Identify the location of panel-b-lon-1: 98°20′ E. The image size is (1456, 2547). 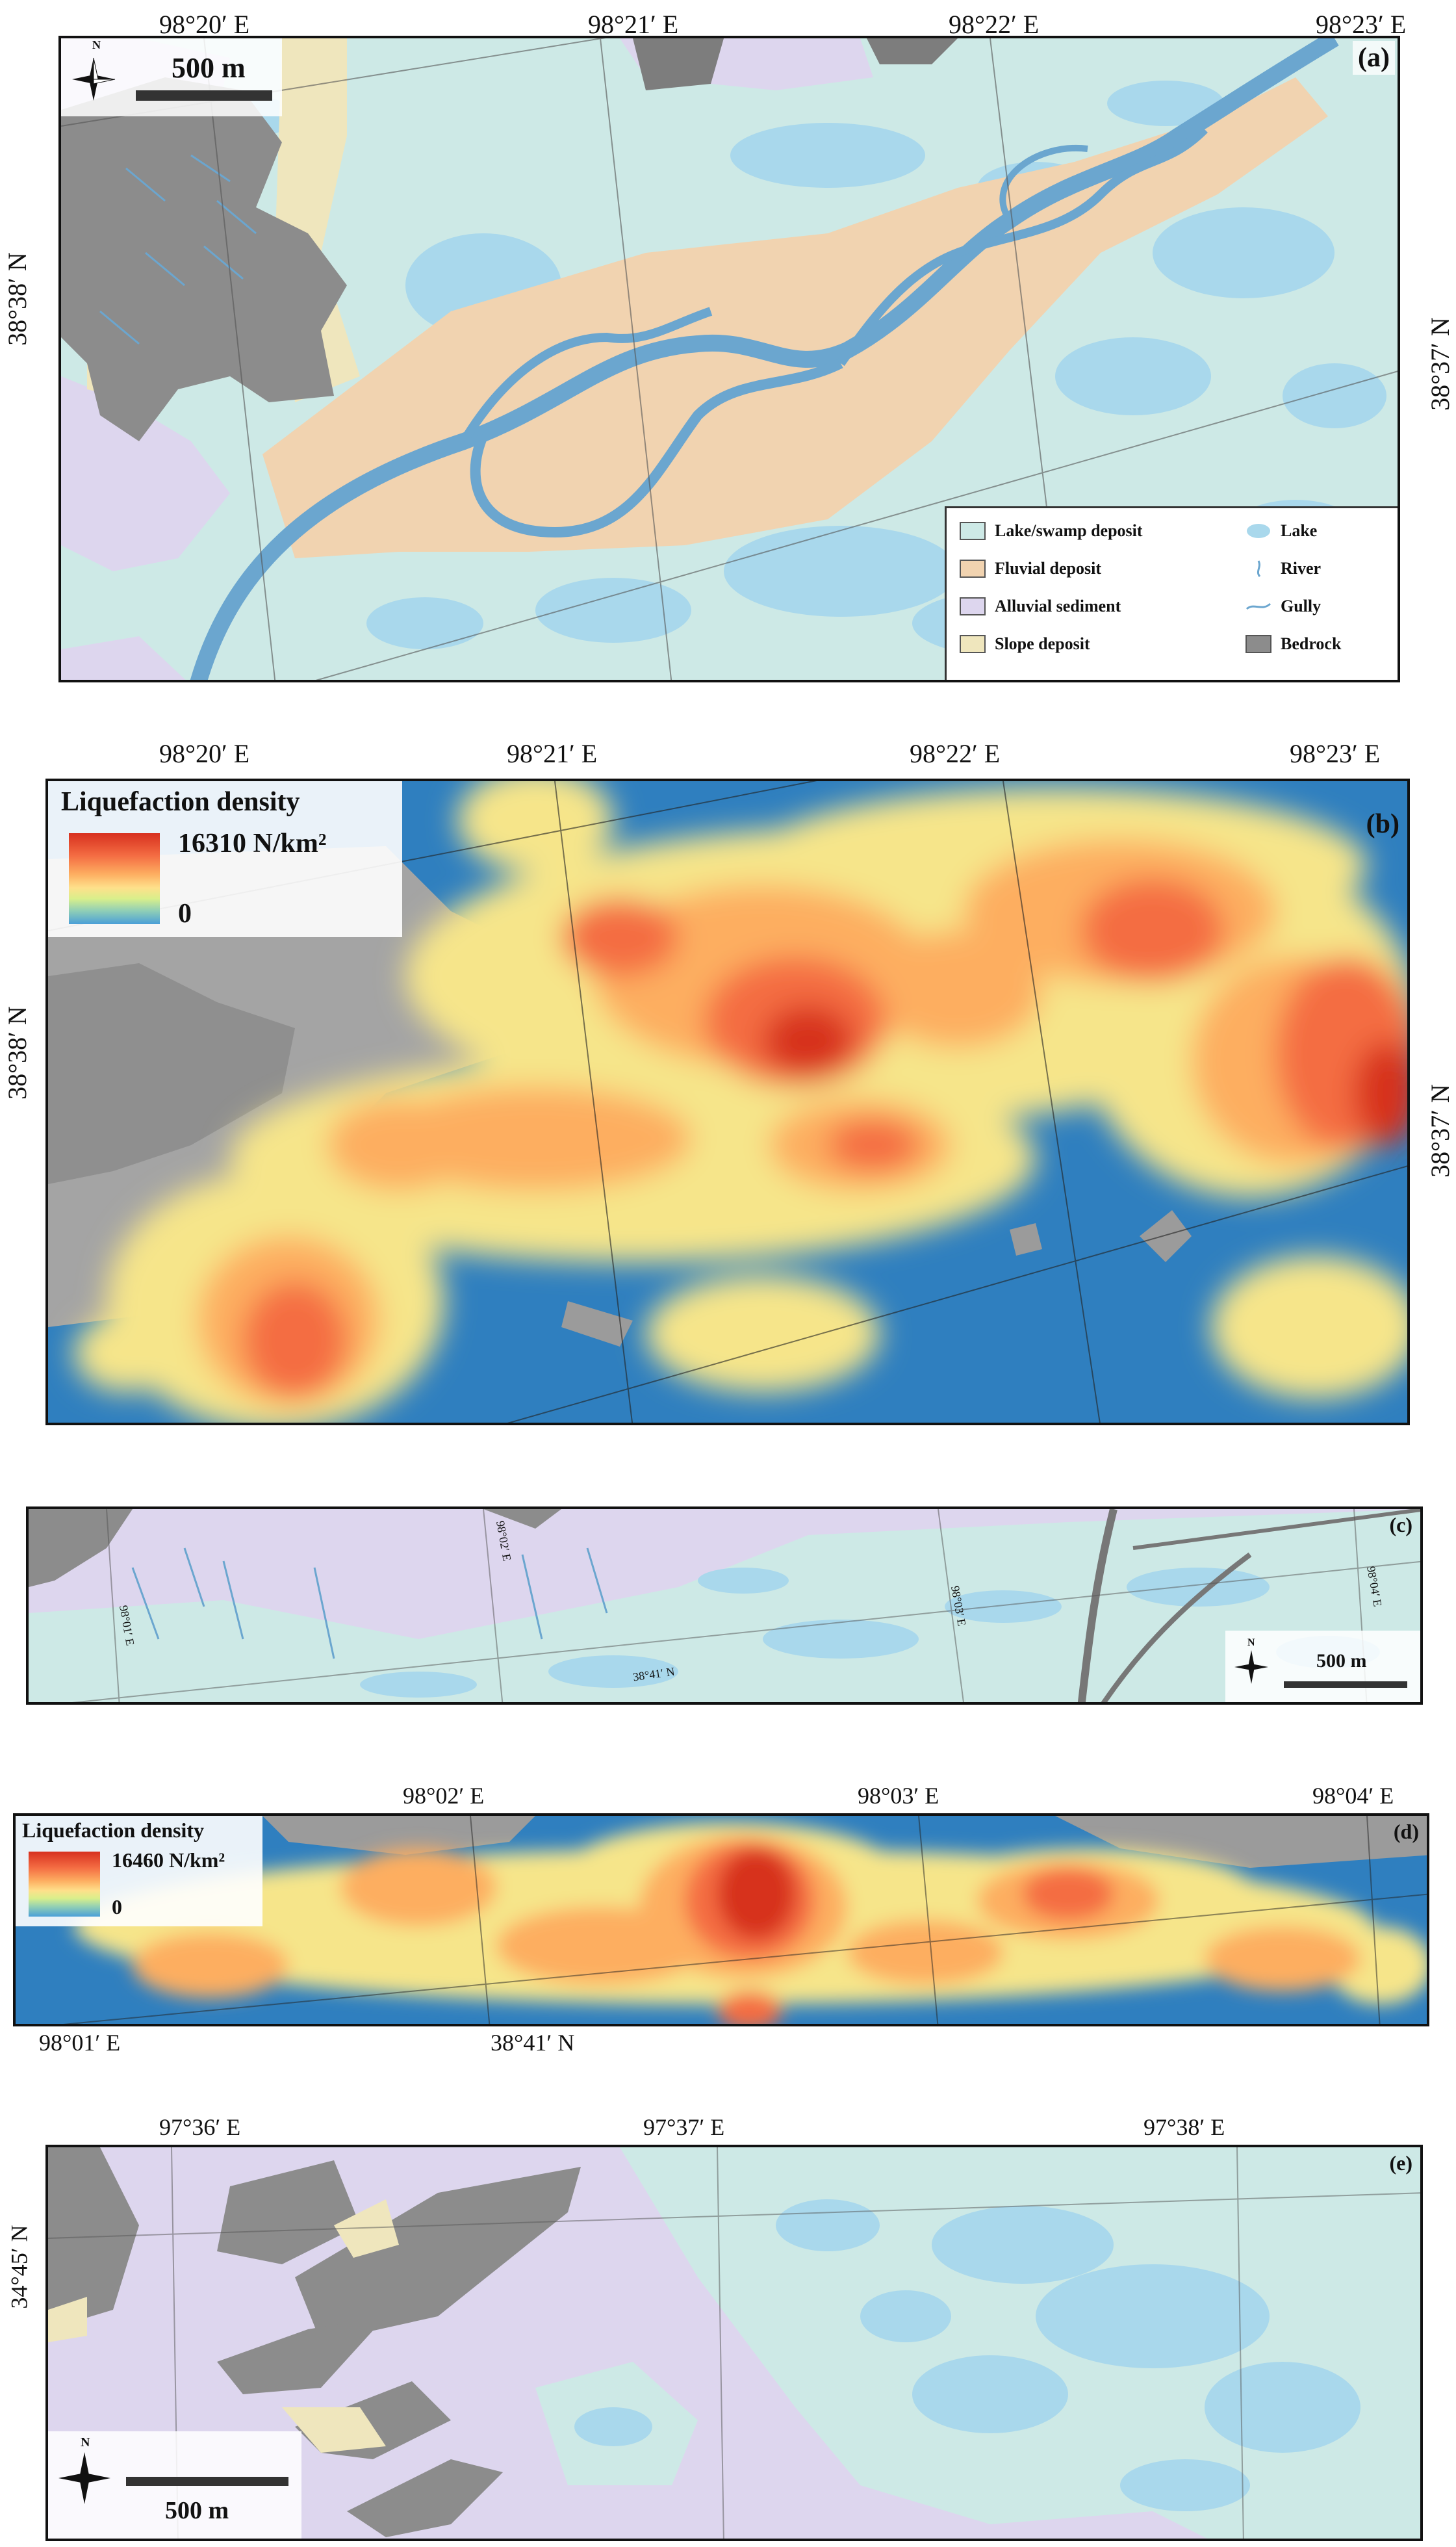
(205, 753).